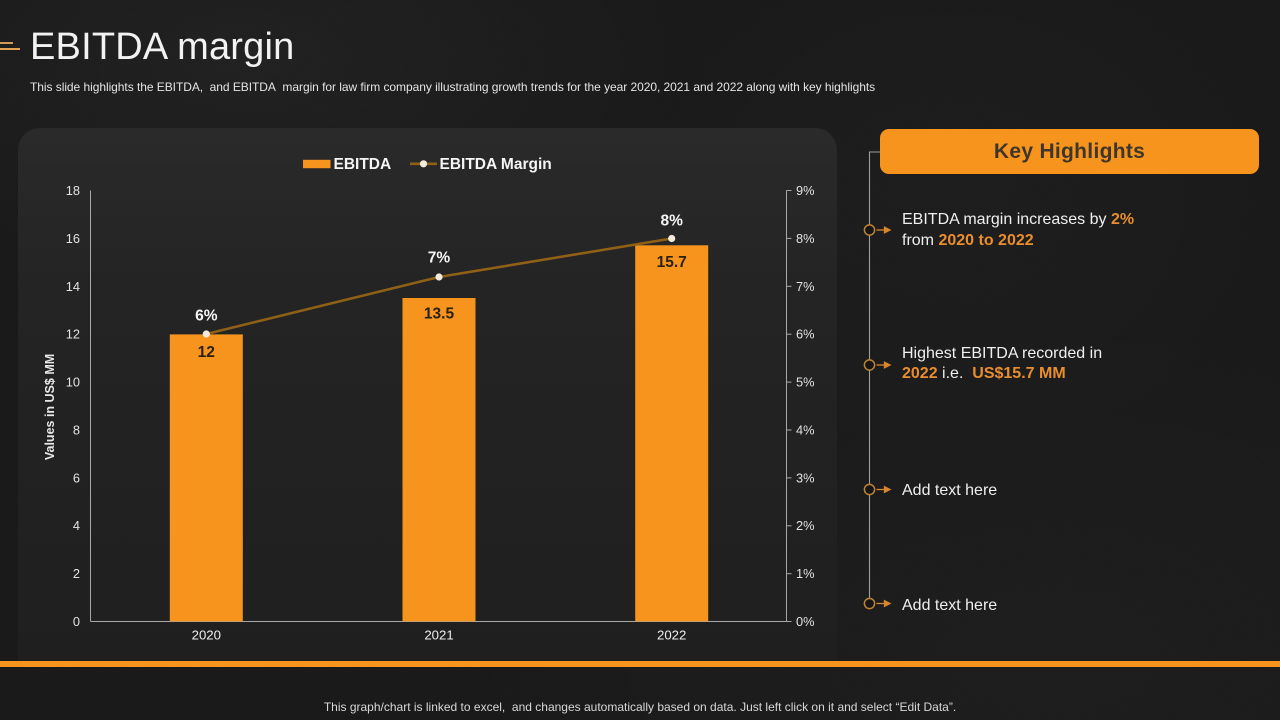 This screenshot has height=720, width=1280. Describe the element at coordinates (50, 407) in the screenshot. I see `svg-text: Values in US$ MM` at that location.